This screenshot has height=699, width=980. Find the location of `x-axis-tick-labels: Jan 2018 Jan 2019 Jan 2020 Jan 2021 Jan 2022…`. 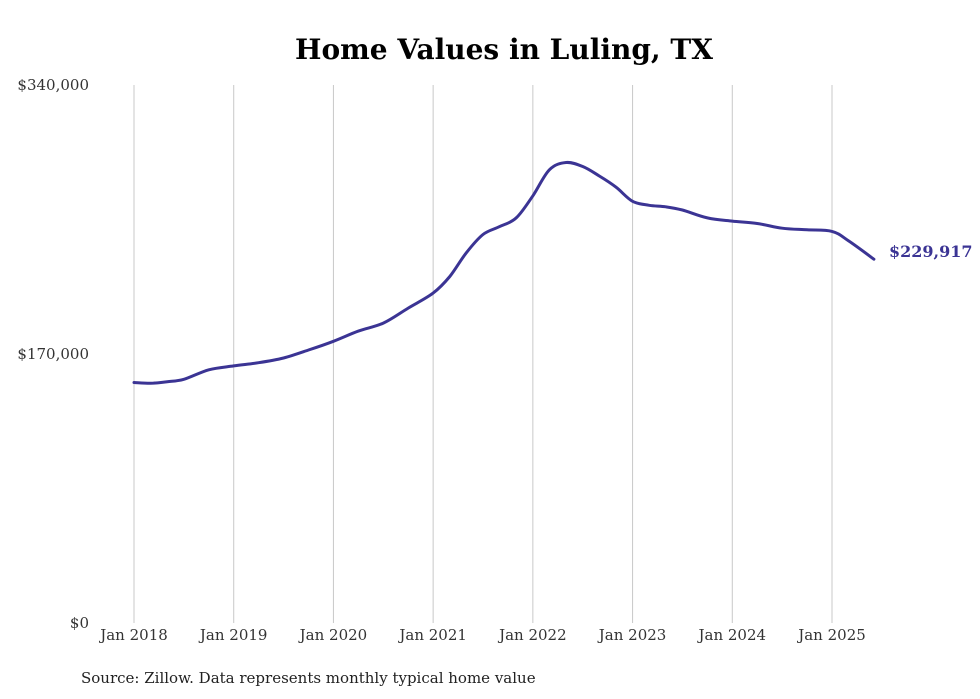

x-axis-tick-labels: Jan 2018 Jan 2019 Jan 2020 Jan 2021 Jan 2022… is located at coordinates (482, 635).